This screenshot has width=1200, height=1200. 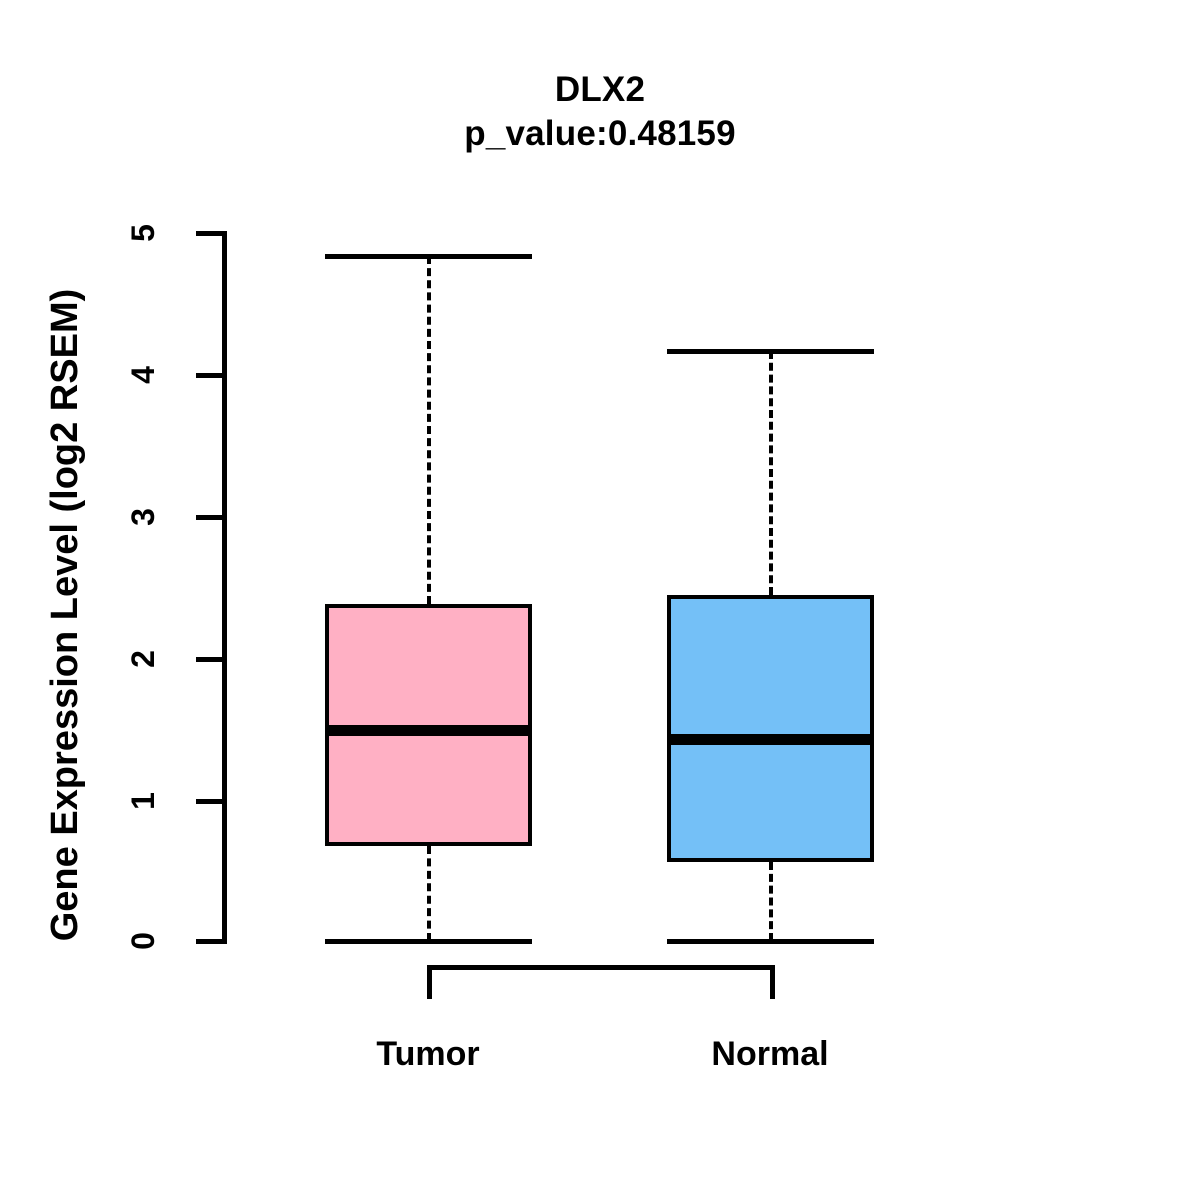 I want to click on normal-upper-whisker-cap, so click(x=770, y=351).